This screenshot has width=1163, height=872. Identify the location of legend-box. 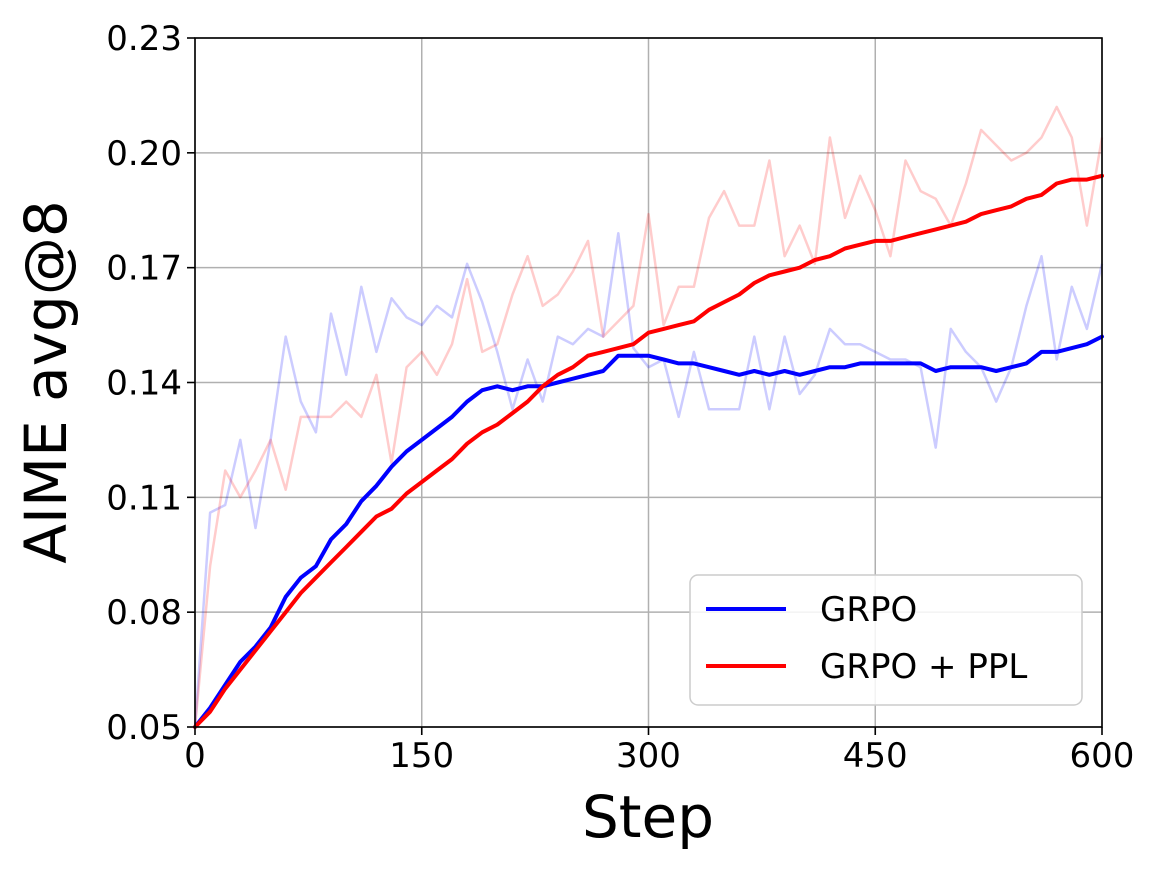
(886, 640).